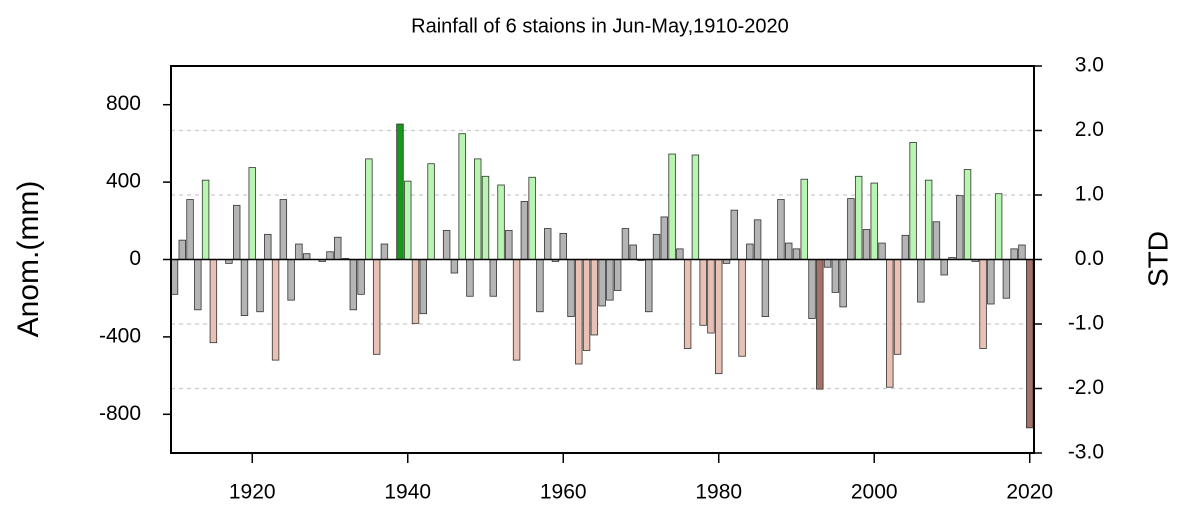  I want to click on x-tick-label: 1960, so click(563, 492).